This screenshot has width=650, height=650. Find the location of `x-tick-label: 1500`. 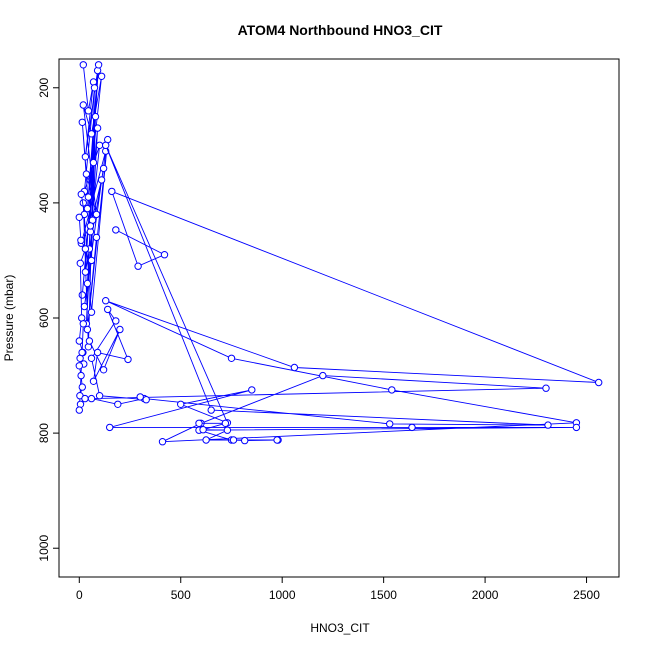

x-tick-label: 1500 is located at coordinates (383, 595).